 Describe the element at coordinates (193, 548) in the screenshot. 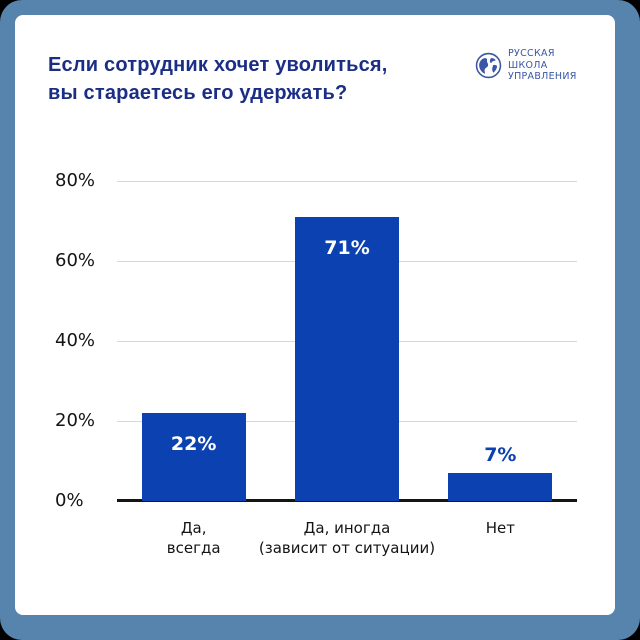

I see `x-axis-category-line: всегда` at that location.